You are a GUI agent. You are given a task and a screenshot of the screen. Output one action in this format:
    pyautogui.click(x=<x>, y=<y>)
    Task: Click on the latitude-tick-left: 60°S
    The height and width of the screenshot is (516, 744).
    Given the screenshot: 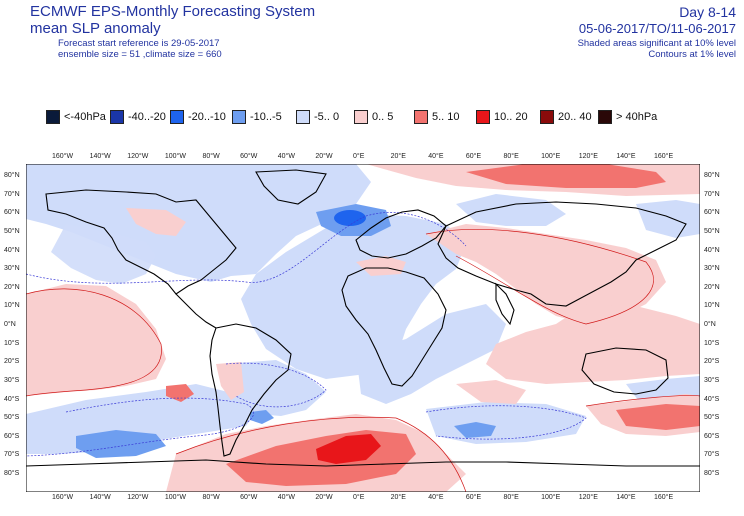 What is the action you would take?
    pyautogui.click(x=12, y=436)
    